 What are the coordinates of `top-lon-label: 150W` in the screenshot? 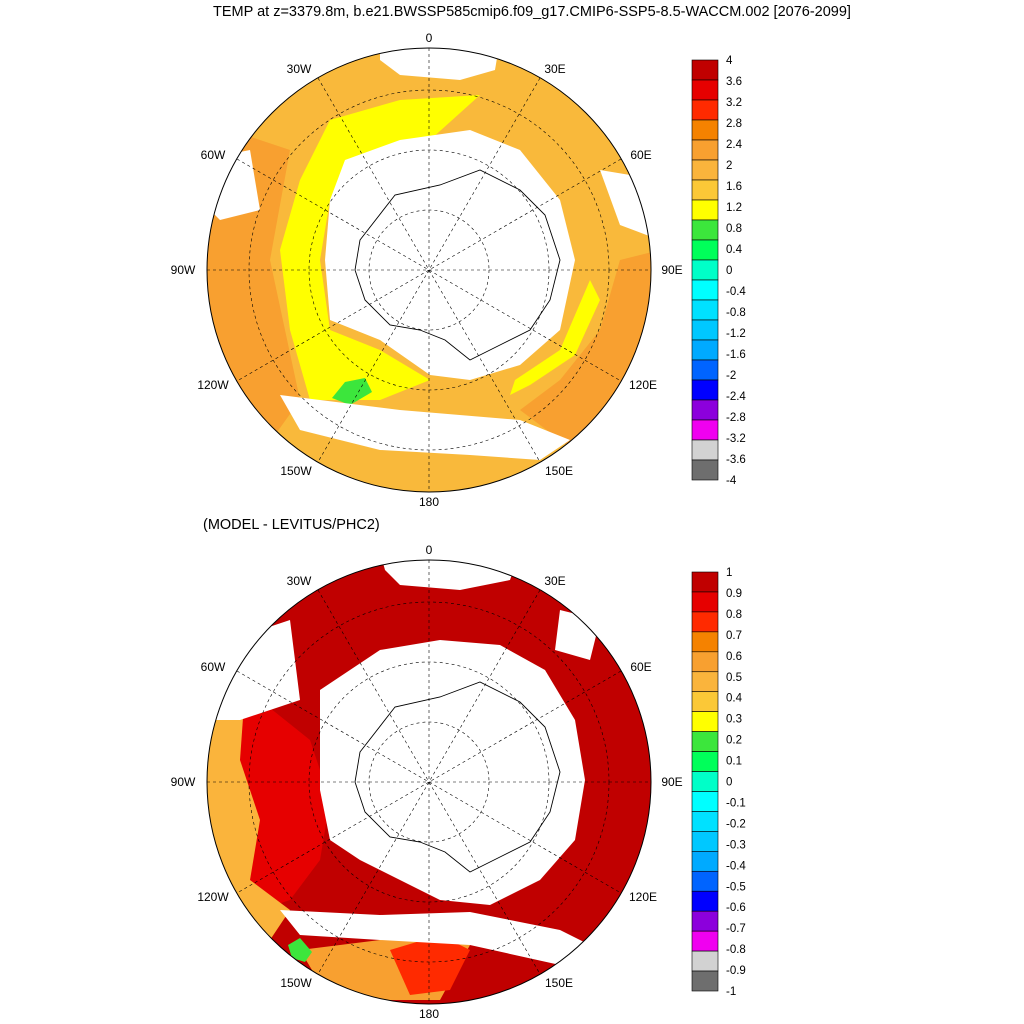 It's located at (296, 471).